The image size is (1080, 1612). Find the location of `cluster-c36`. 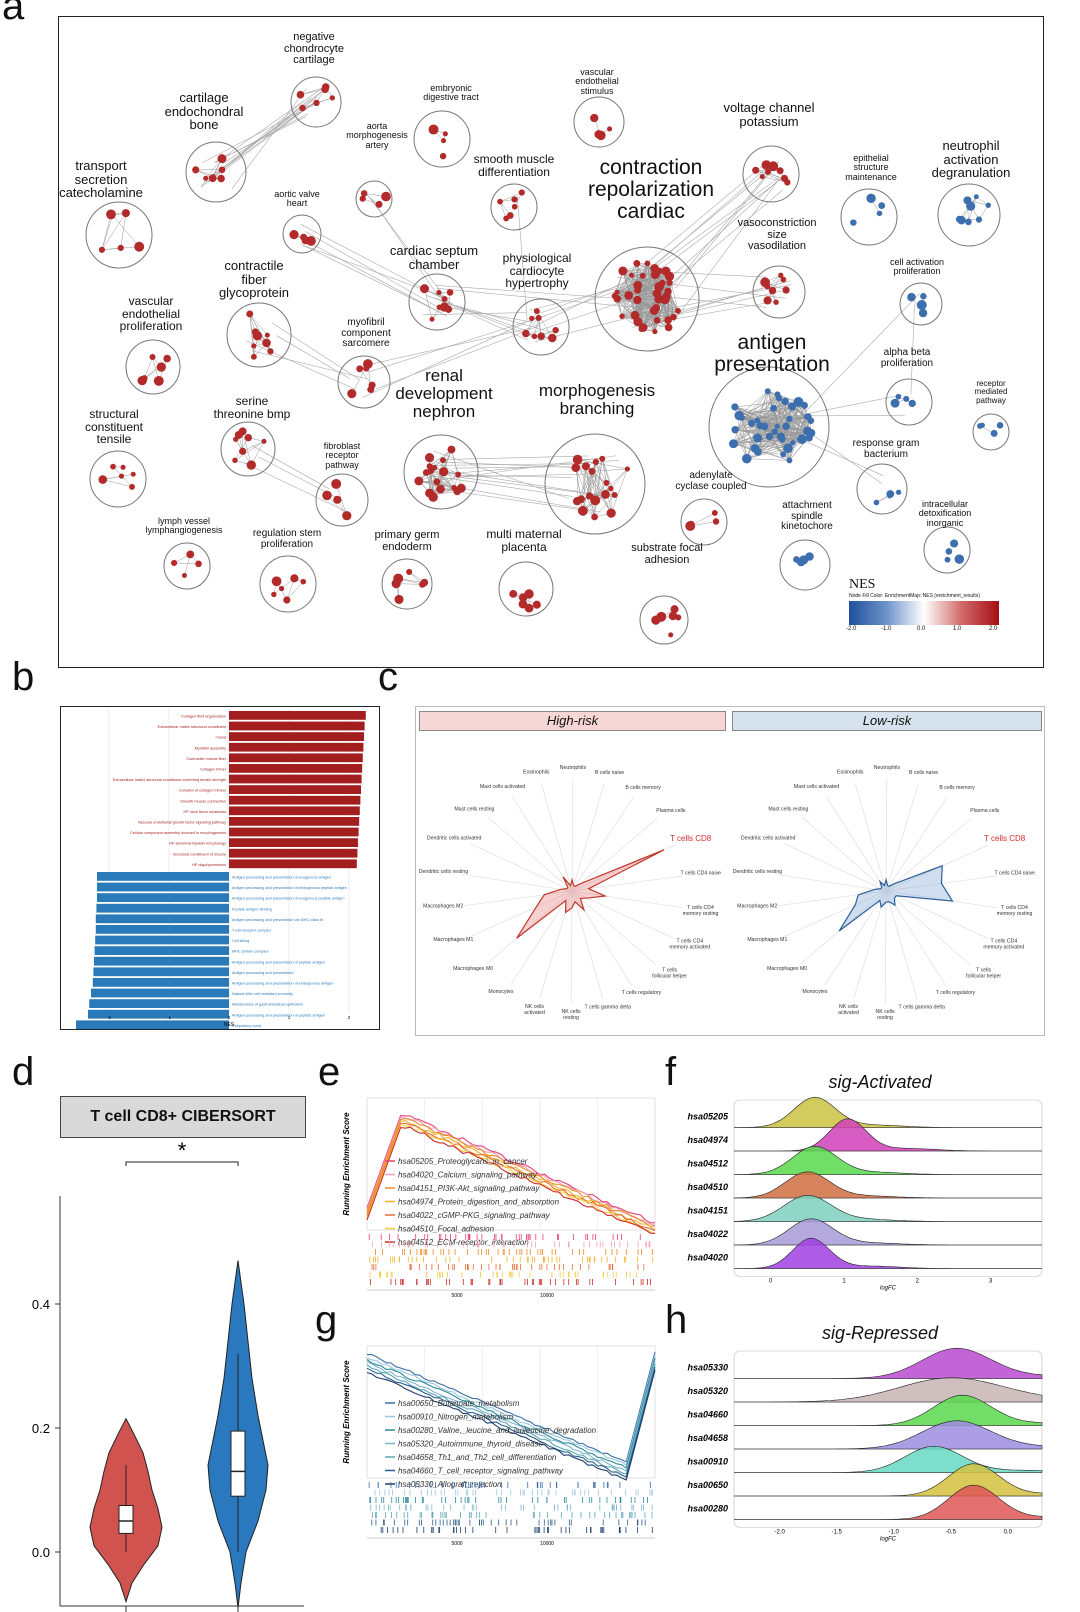

cluster-c36 is located at coordinates (664, 620).